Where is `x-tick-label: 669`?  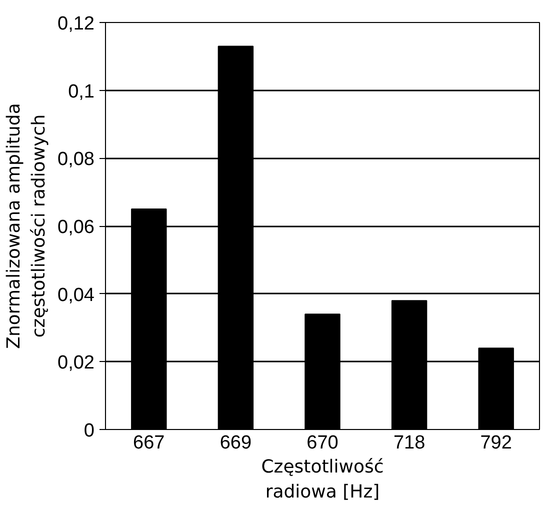 x-tick-label: 669 is located at coordinates (236, 443).